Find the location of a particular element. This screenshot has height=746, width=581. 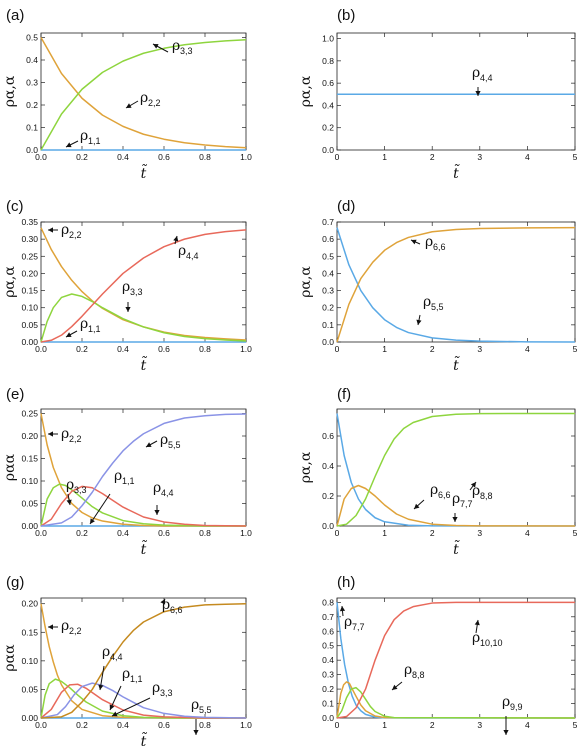

annotation-subscript: 9,9 is located at coordinates (516, 707).